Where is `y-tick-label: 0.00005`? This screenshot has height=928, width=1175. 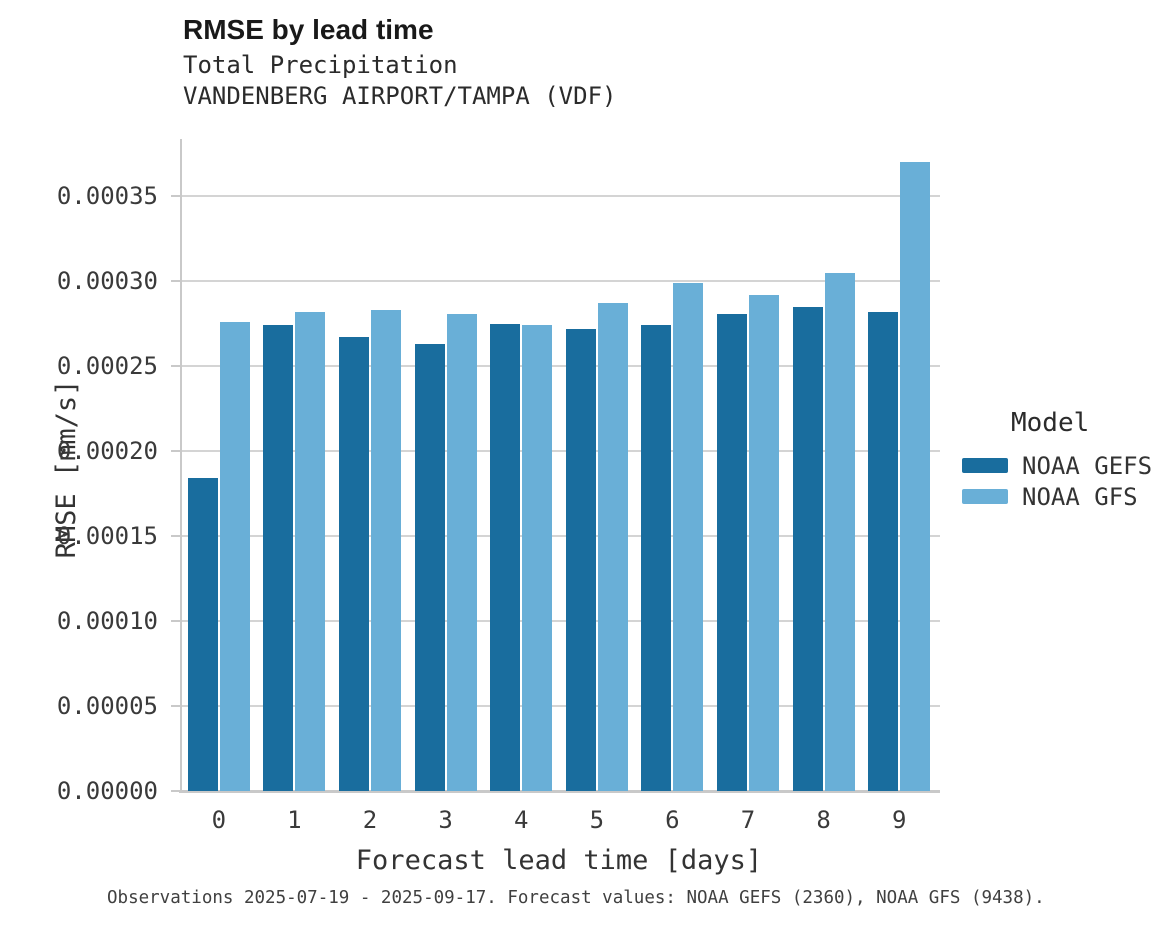 y-tick-label: 0.00005 is located at coordinates (107, 706).